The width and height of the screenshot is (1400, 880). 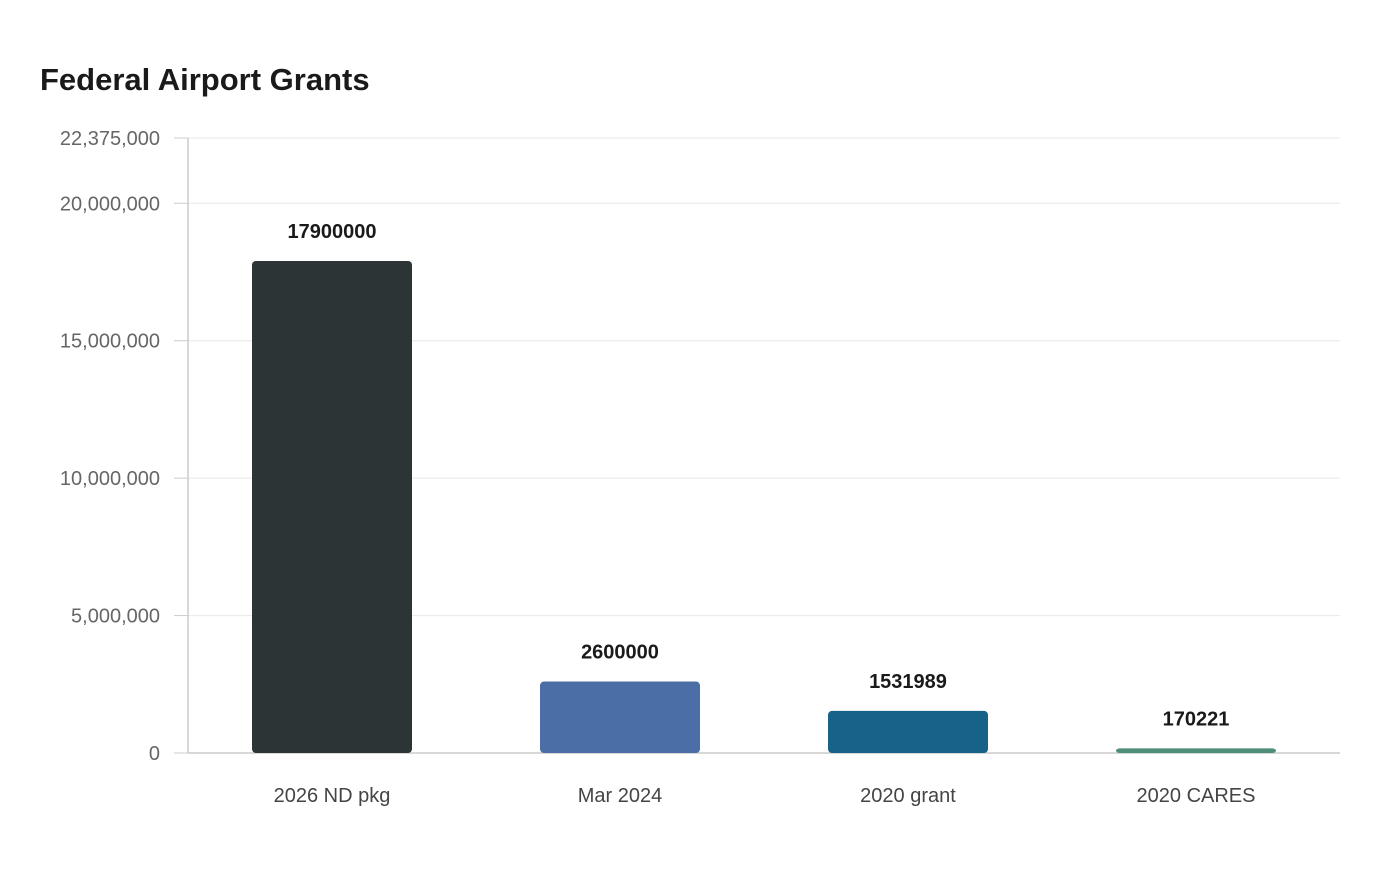 I want to click on x-tick-label: 2020 CARES, so click(x=1196, y=796).